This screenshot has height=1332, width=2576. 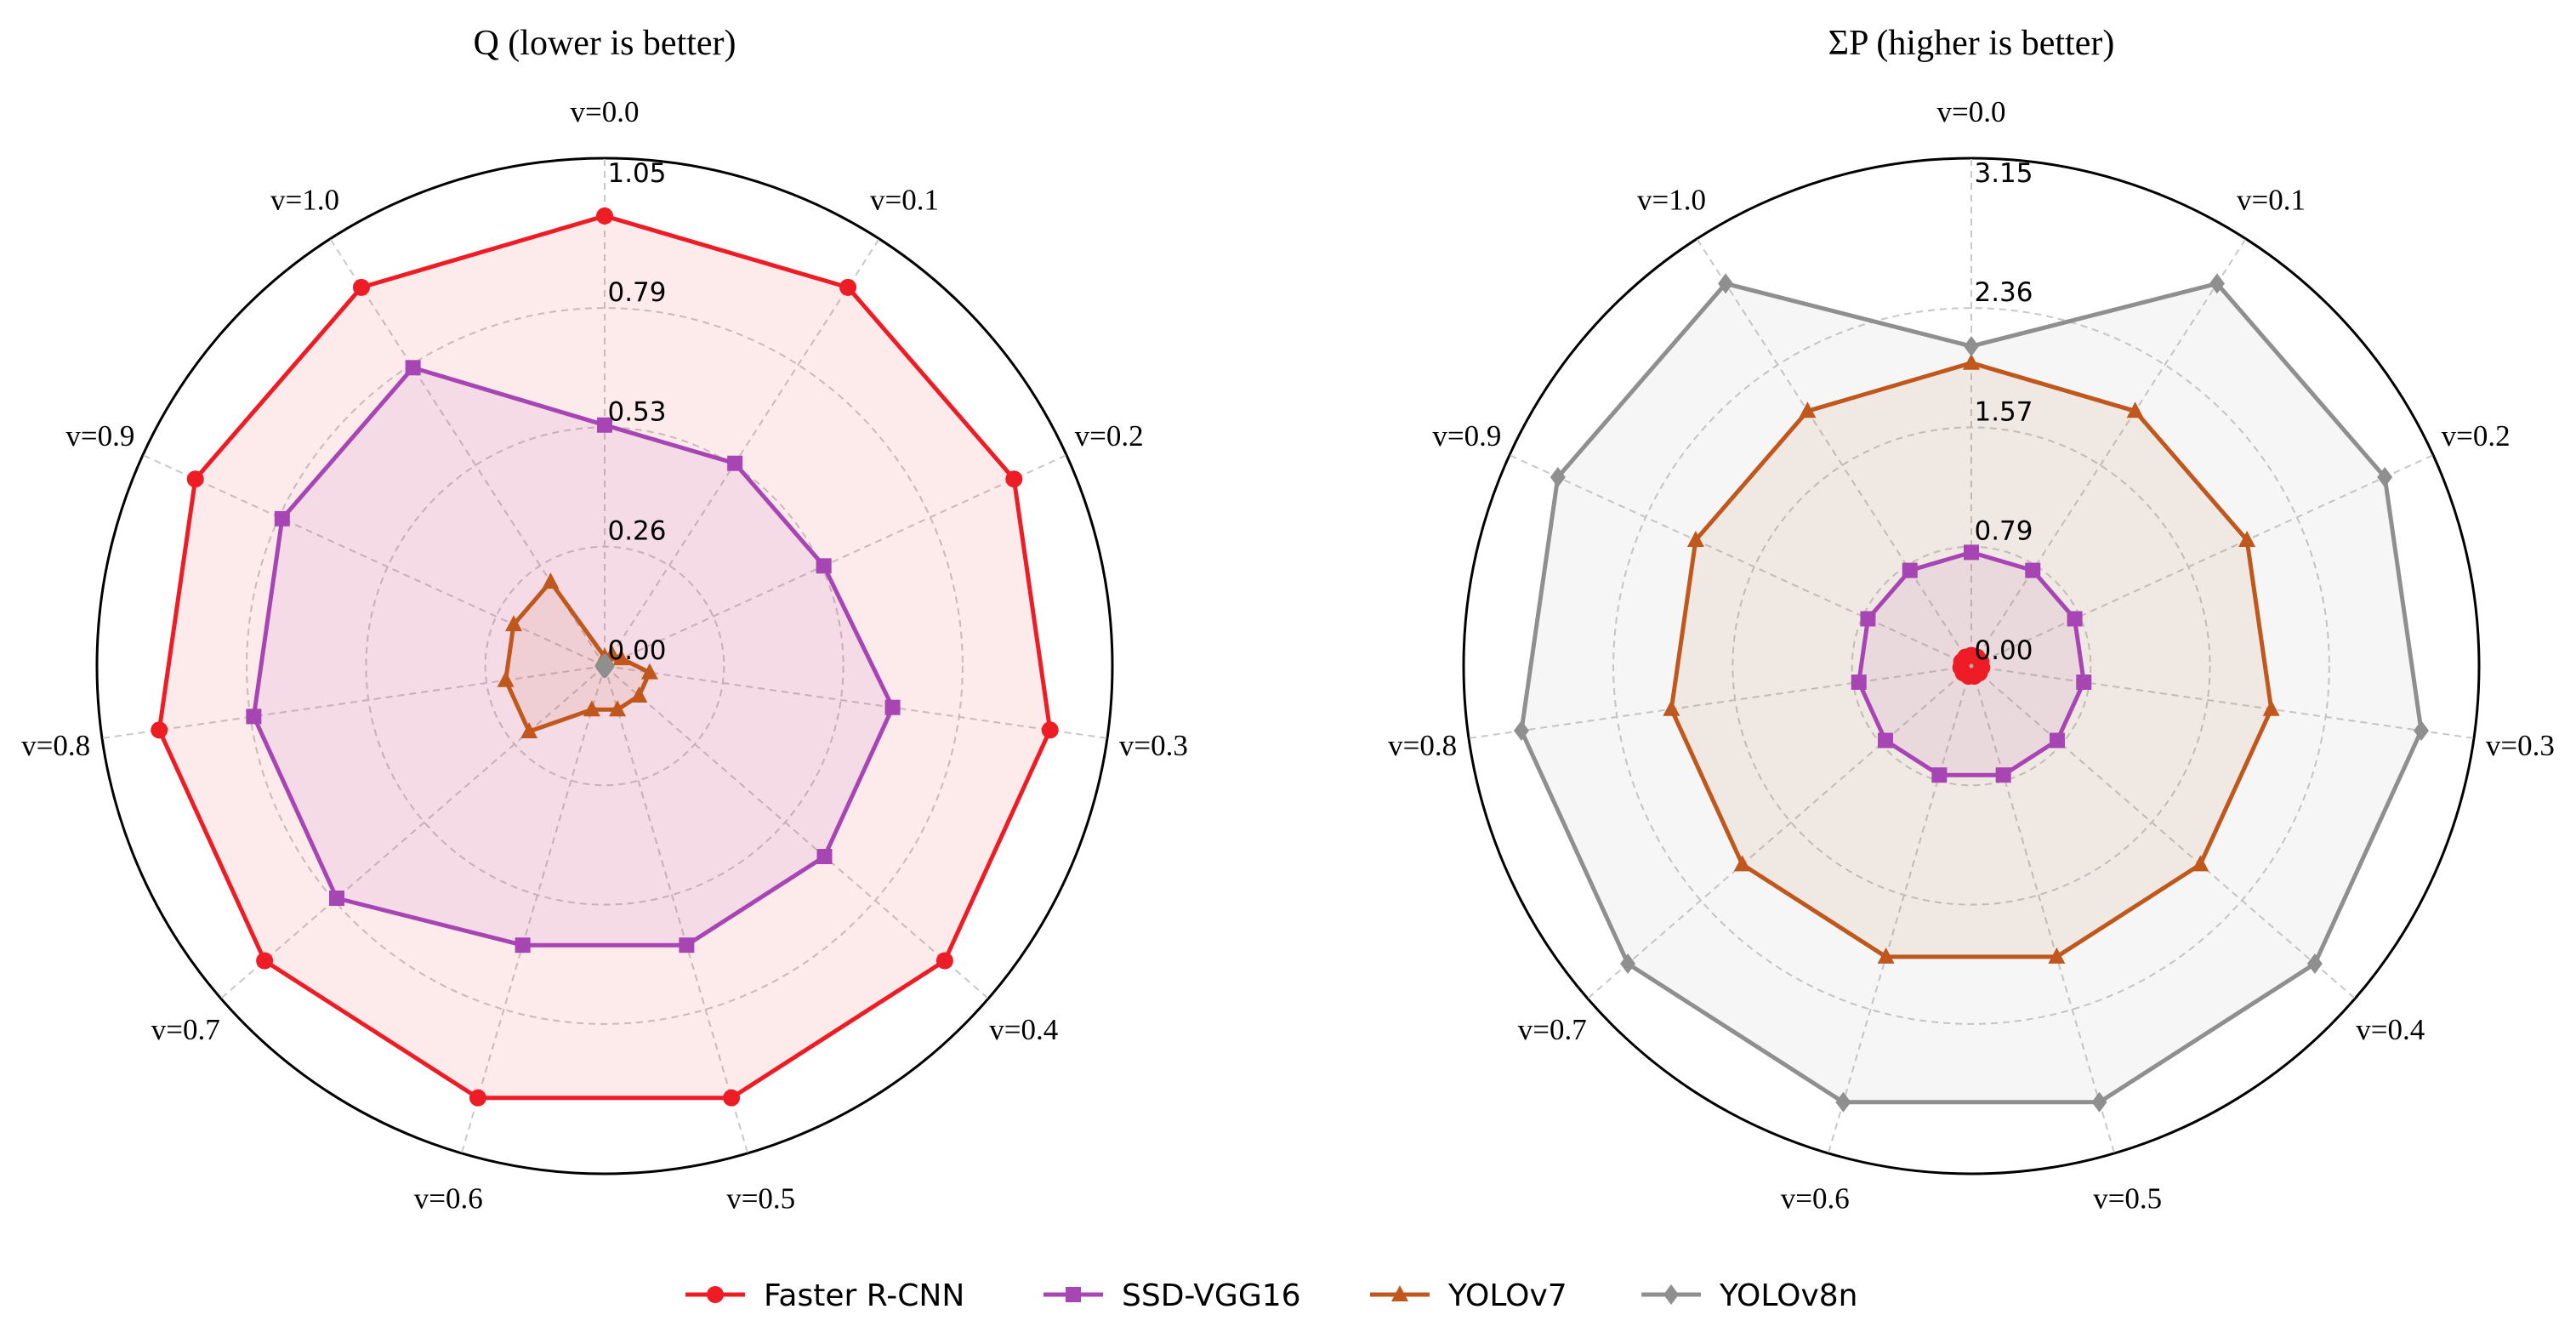 I want to click on legend-marker-yolov8n, so click(x=1671, y=1294).